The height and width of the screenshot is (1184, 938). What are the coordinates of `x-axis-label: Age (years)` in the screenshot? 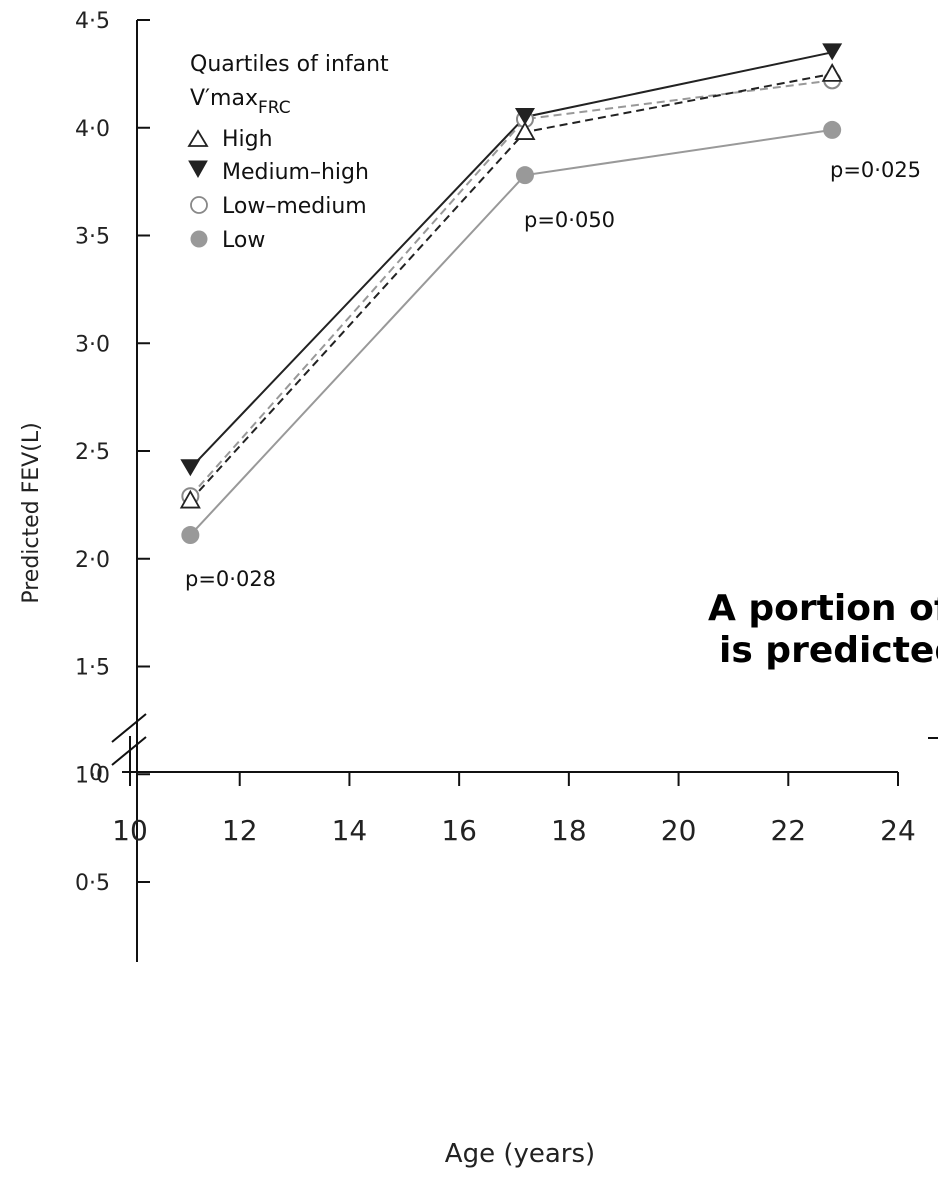 It's located at (520, 1154).